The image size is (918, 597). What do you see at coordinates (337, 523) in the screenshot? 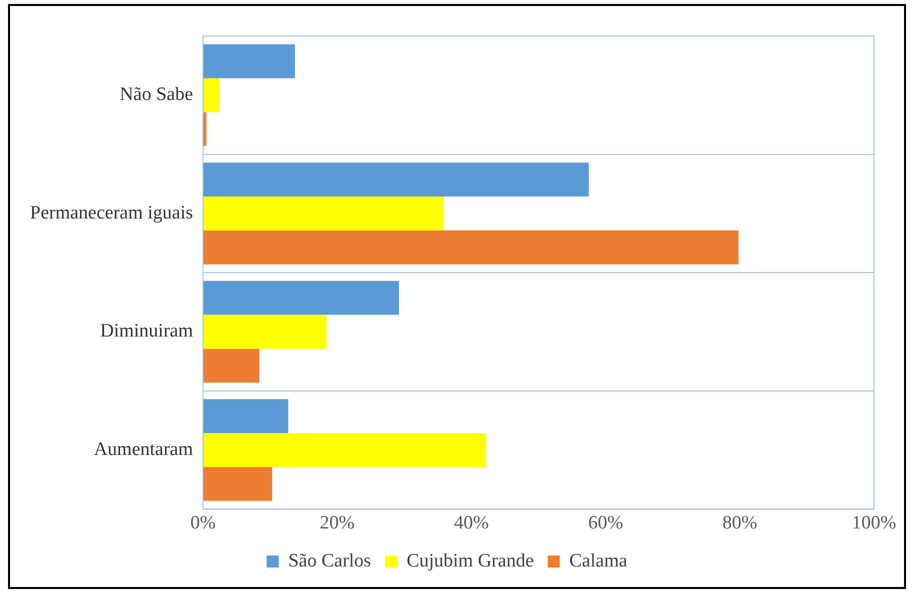
I see `x-tick-label: 20%` at bounding box center [337, 523].